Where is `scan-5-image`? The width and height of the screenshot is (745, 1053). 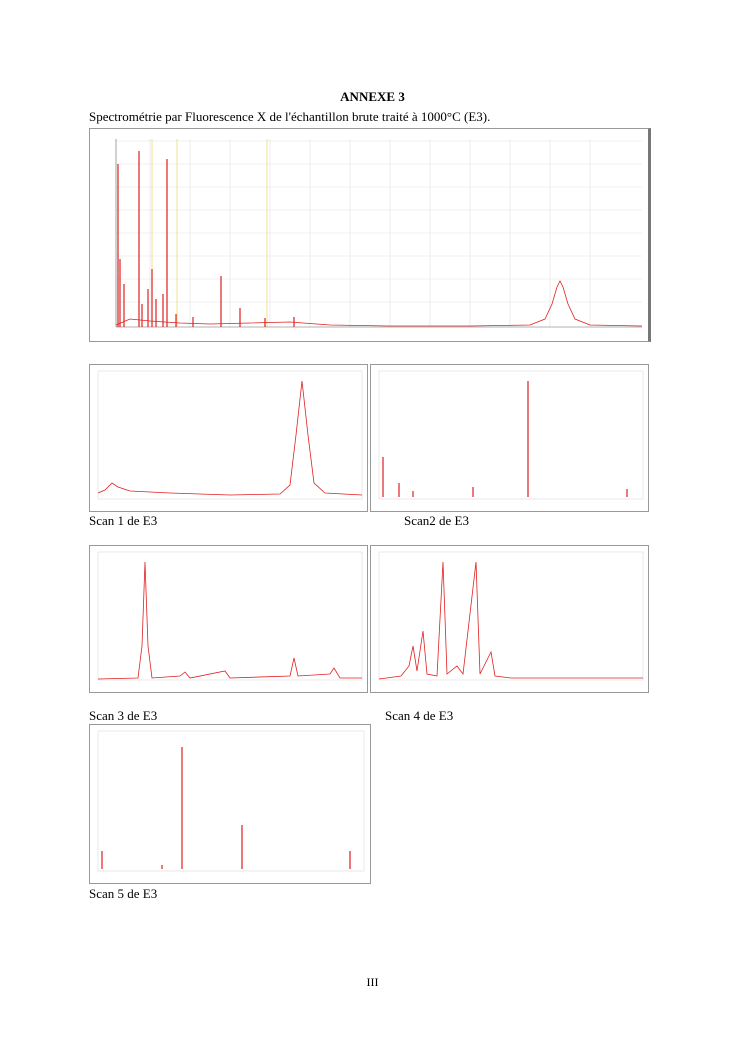 scan-5-image is located at coordinates (230, 804).